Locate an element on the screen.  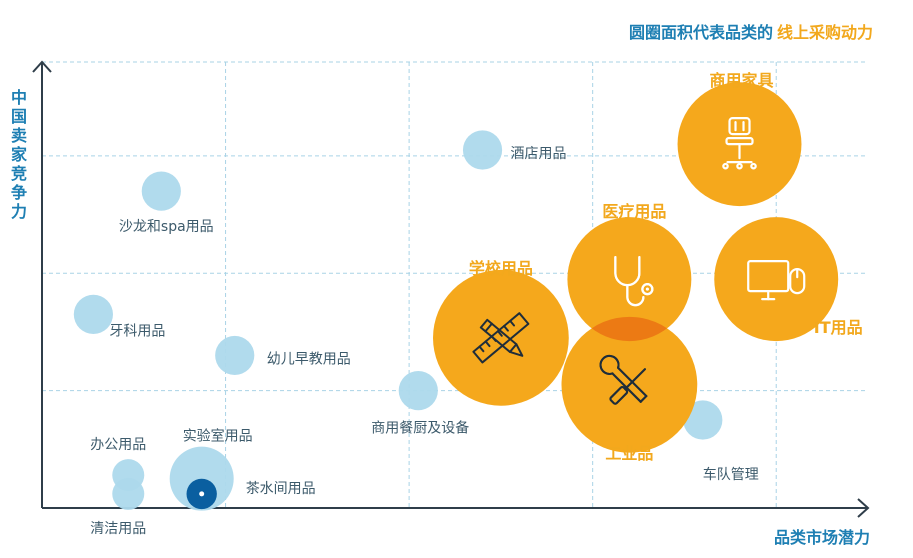
point-label: 工业品 is located at coordinates (629, 453).